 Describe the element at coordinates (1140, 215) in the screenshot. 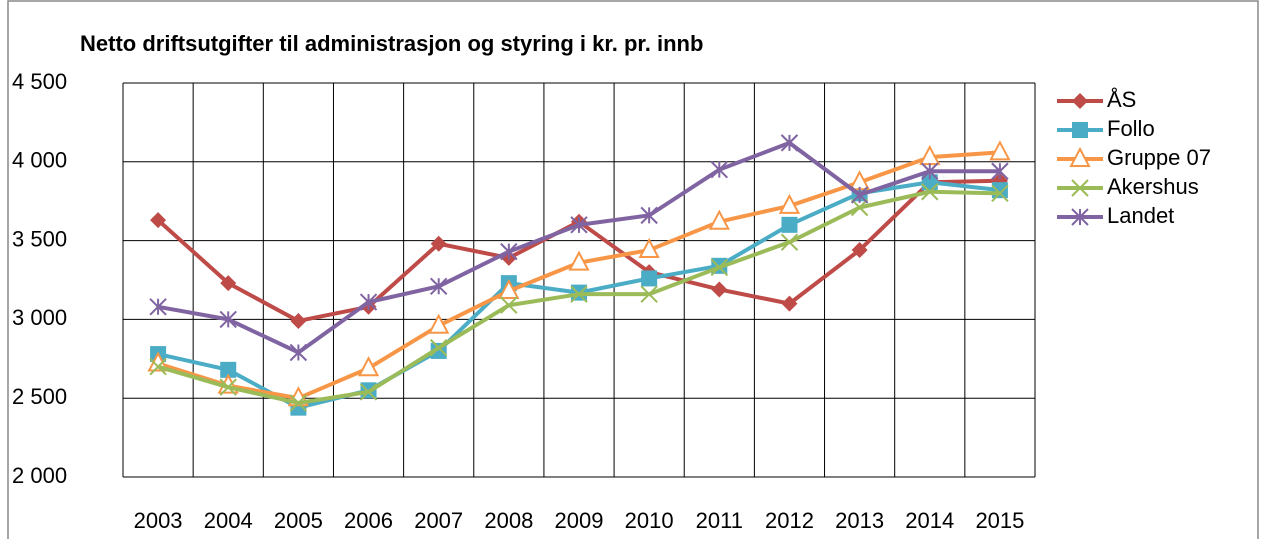

I see `legend-label: Landet` at that location.